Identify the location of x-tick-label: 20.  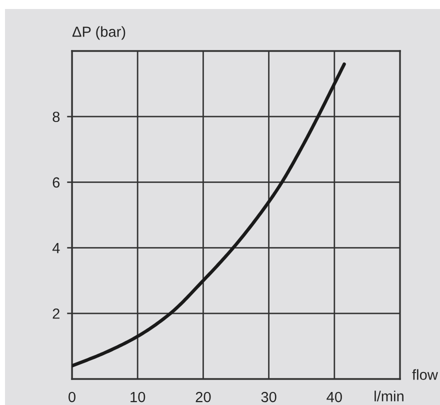
(203, 397).